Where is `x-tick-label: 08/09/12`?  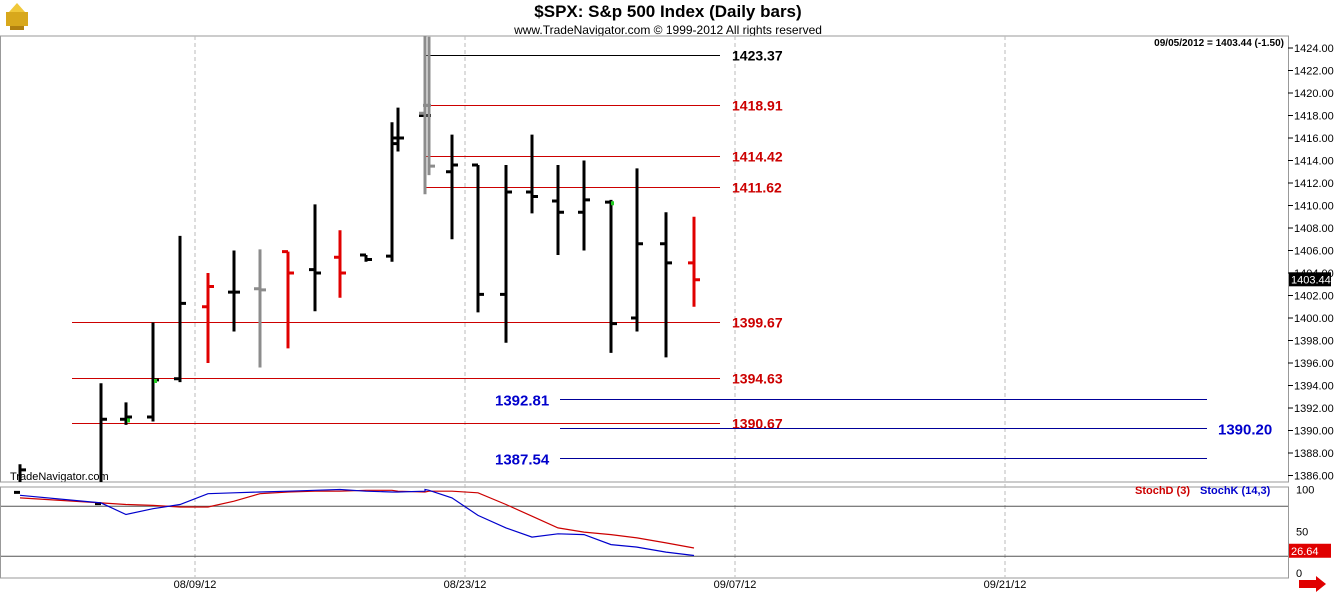
x-tick-label: 08/09/12 is located at coordinates (195, 585).